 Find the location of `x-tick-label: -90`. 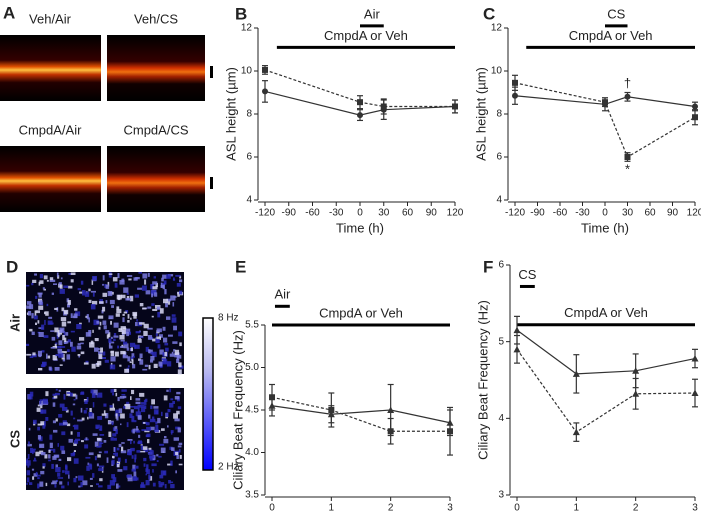

x-tick-label: -90 is located at coordinates (537, 213).